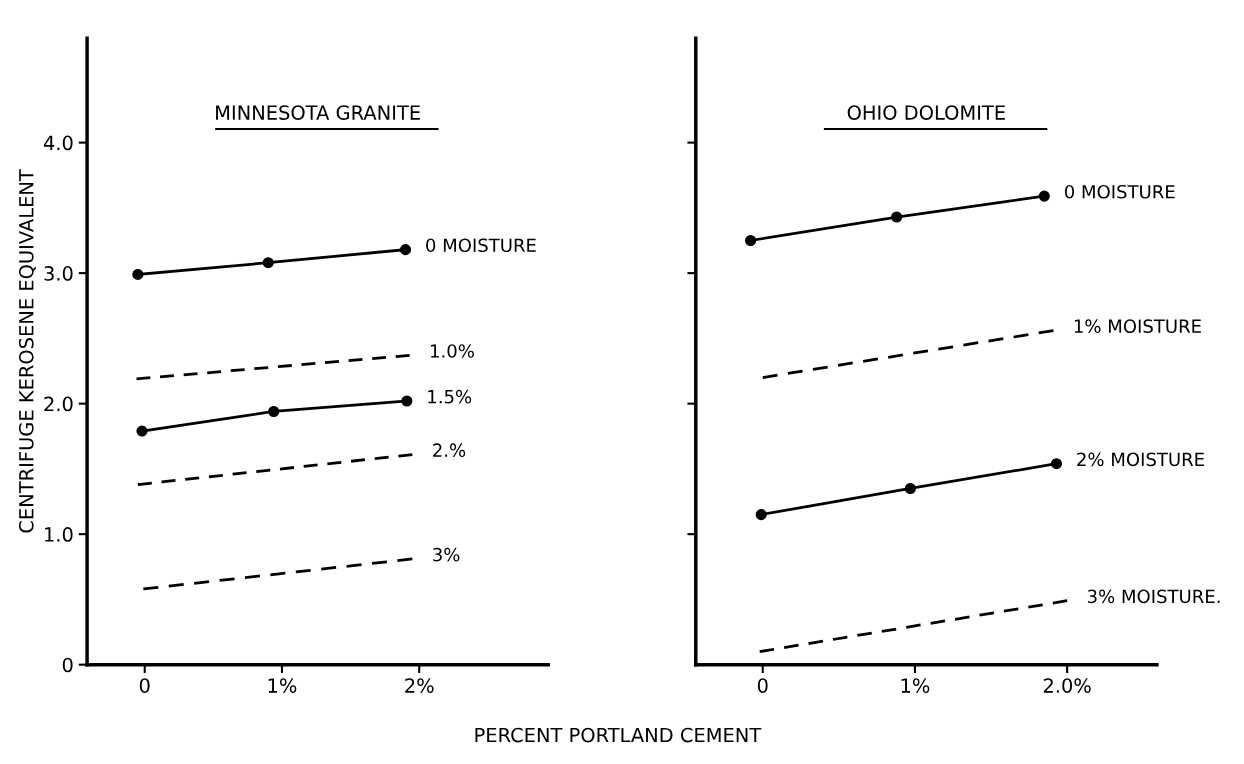 The width and height of the screenshot is (1244, 764). What do you see at coordinates (449, 450) in the screenshot?
I see `series-label: 2.%` at bounding box center [449, 450].